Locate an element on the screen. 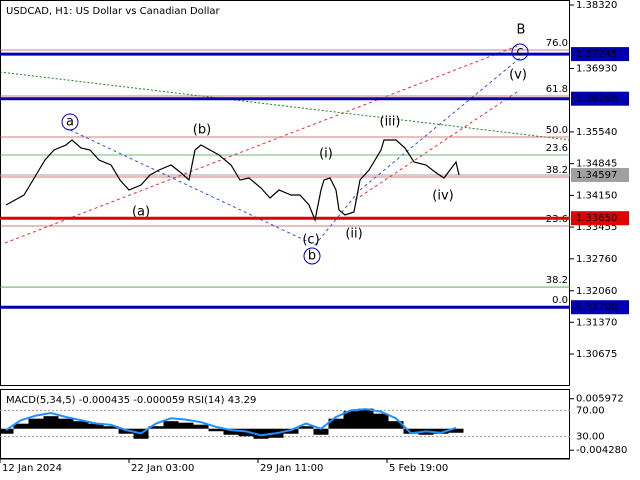 Image resolution: width=640 pixels, height=480 pixels. fib-label: 23.6 is located at coordinates (557, 148).